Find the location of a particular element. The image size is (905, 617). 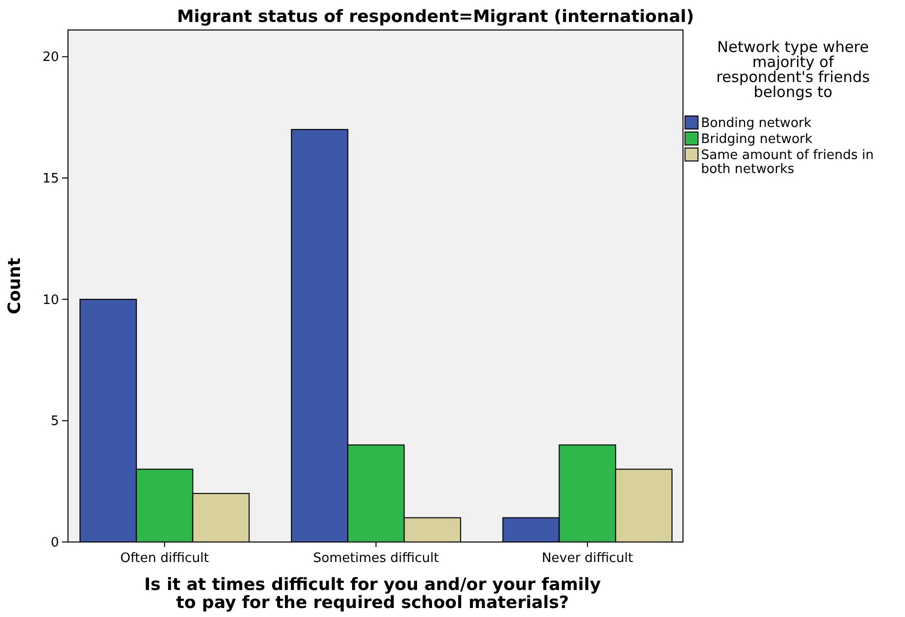

y-axis-title: Count is located at coordinates (15, 286).